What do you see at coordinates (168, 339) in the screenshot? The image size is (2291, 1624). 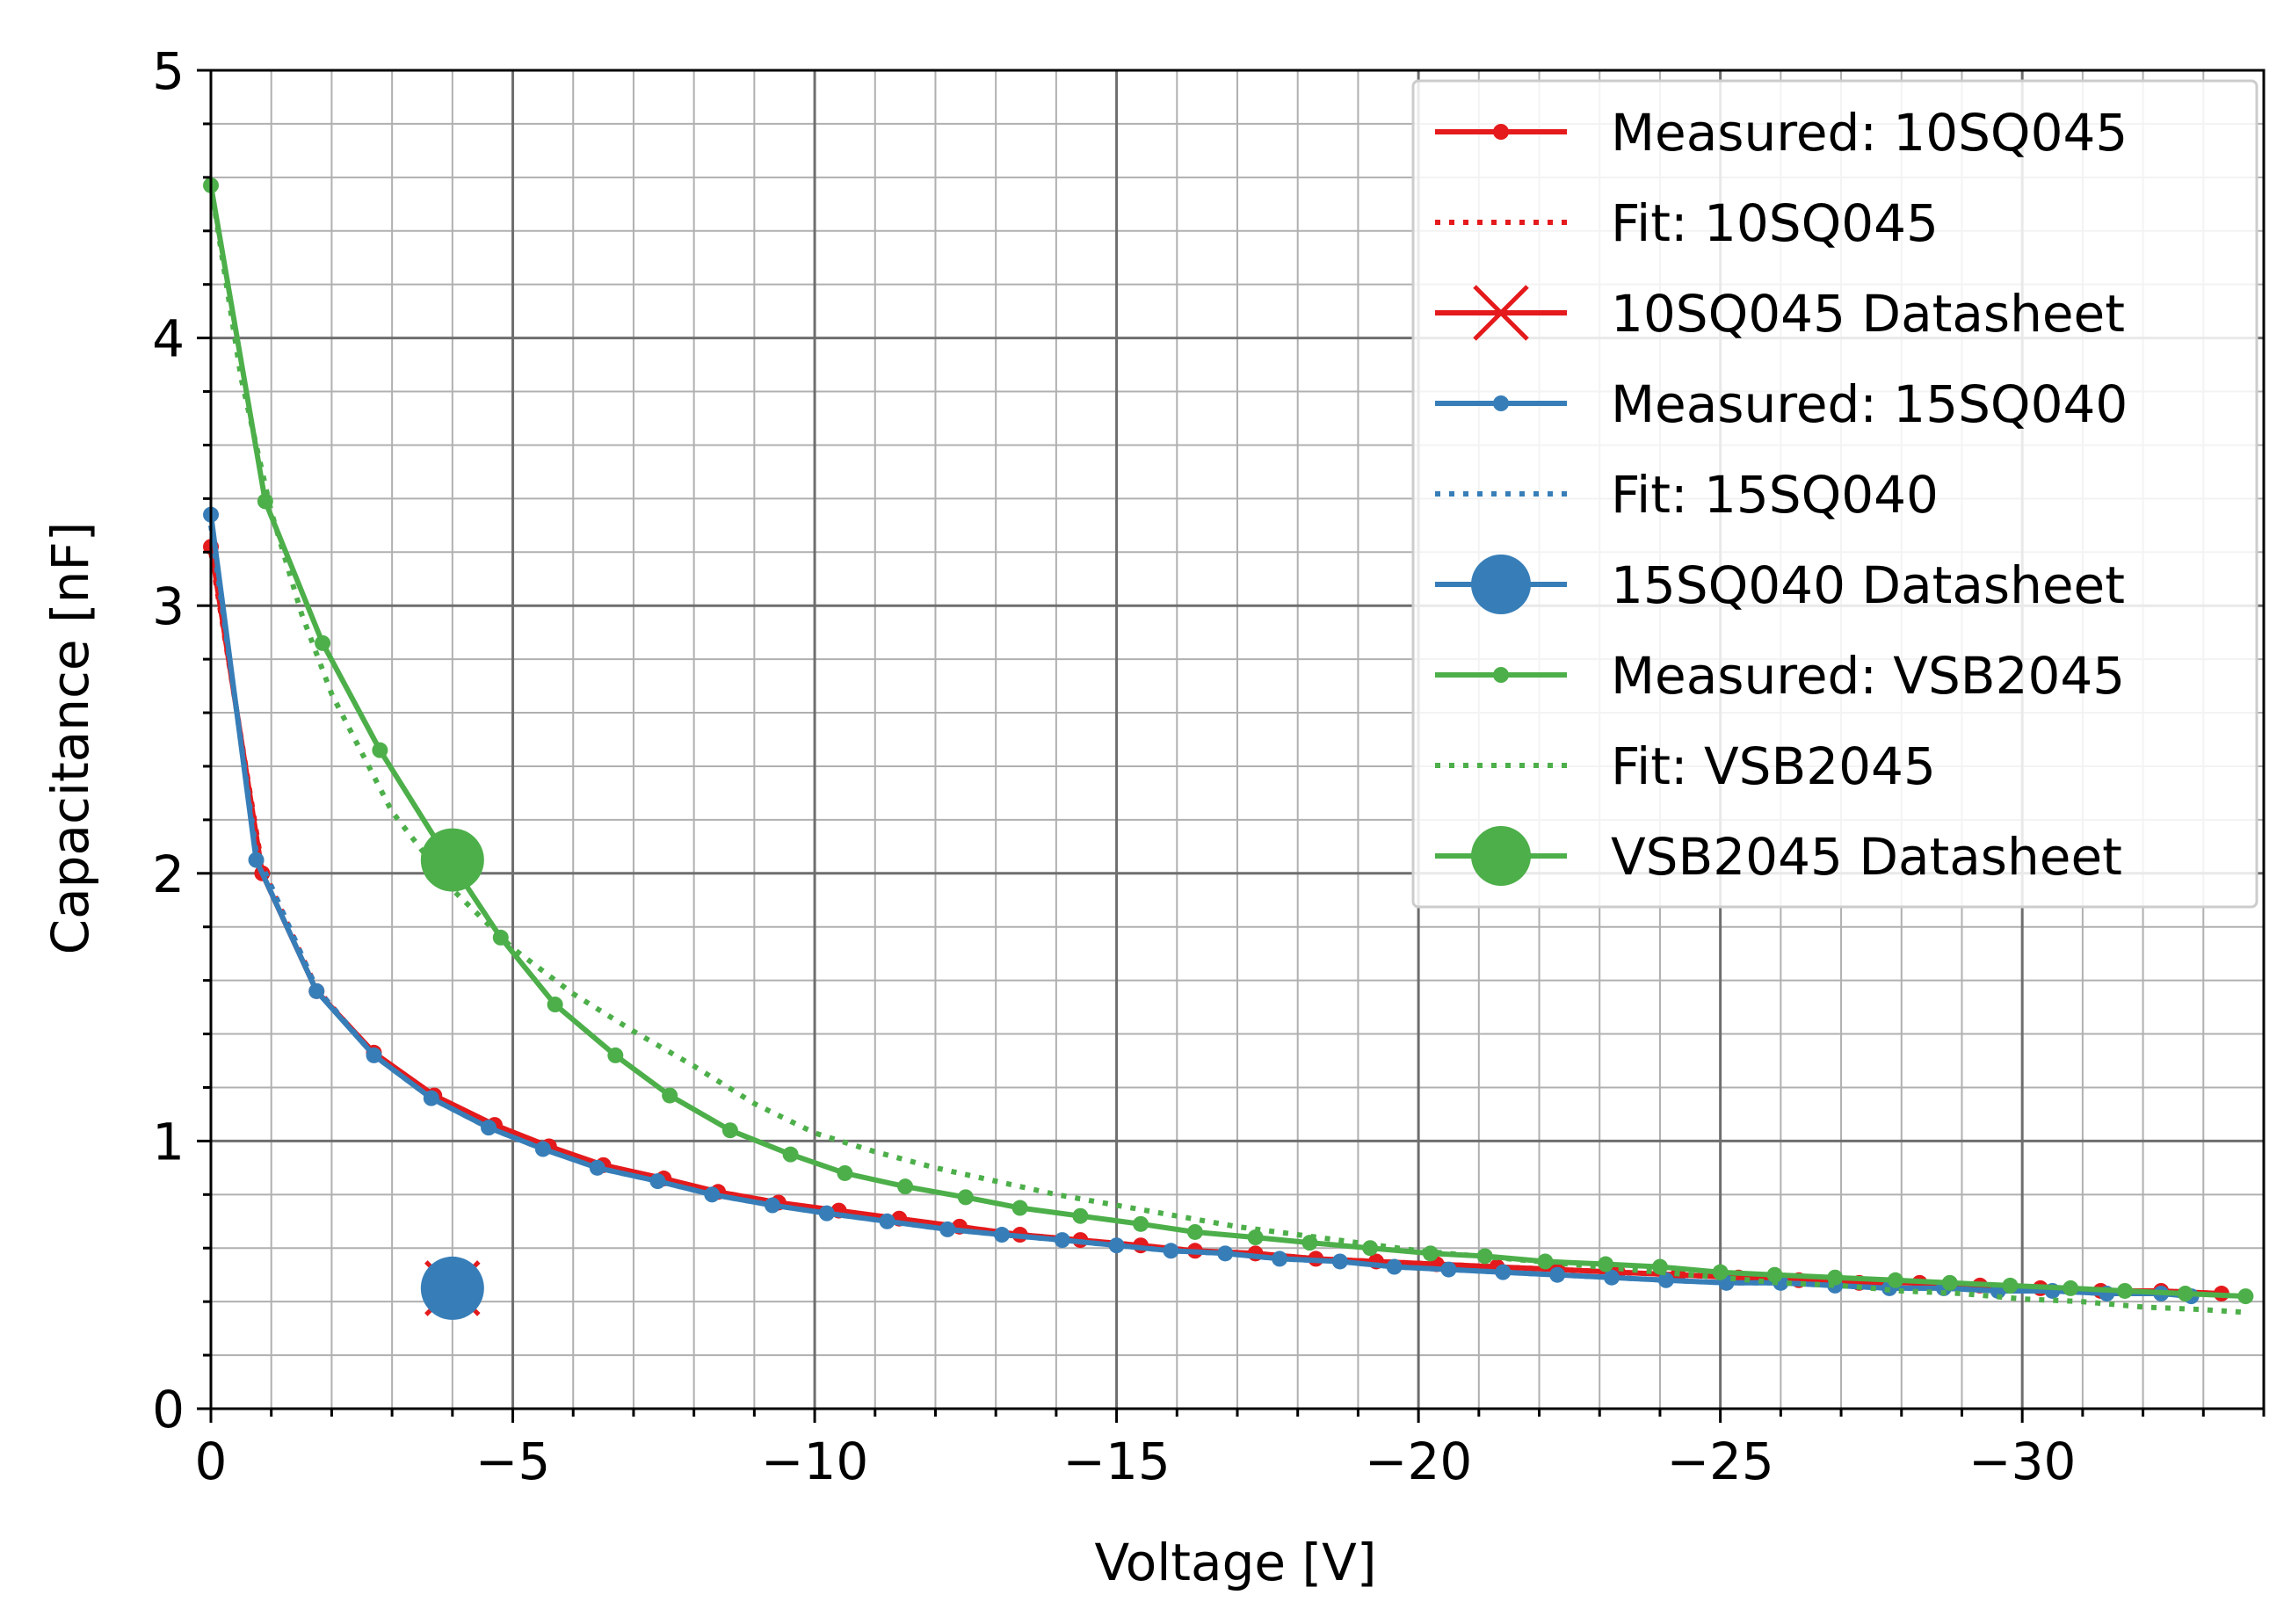 I see `y-tick-label: 4` at bounding box center [168, 339].